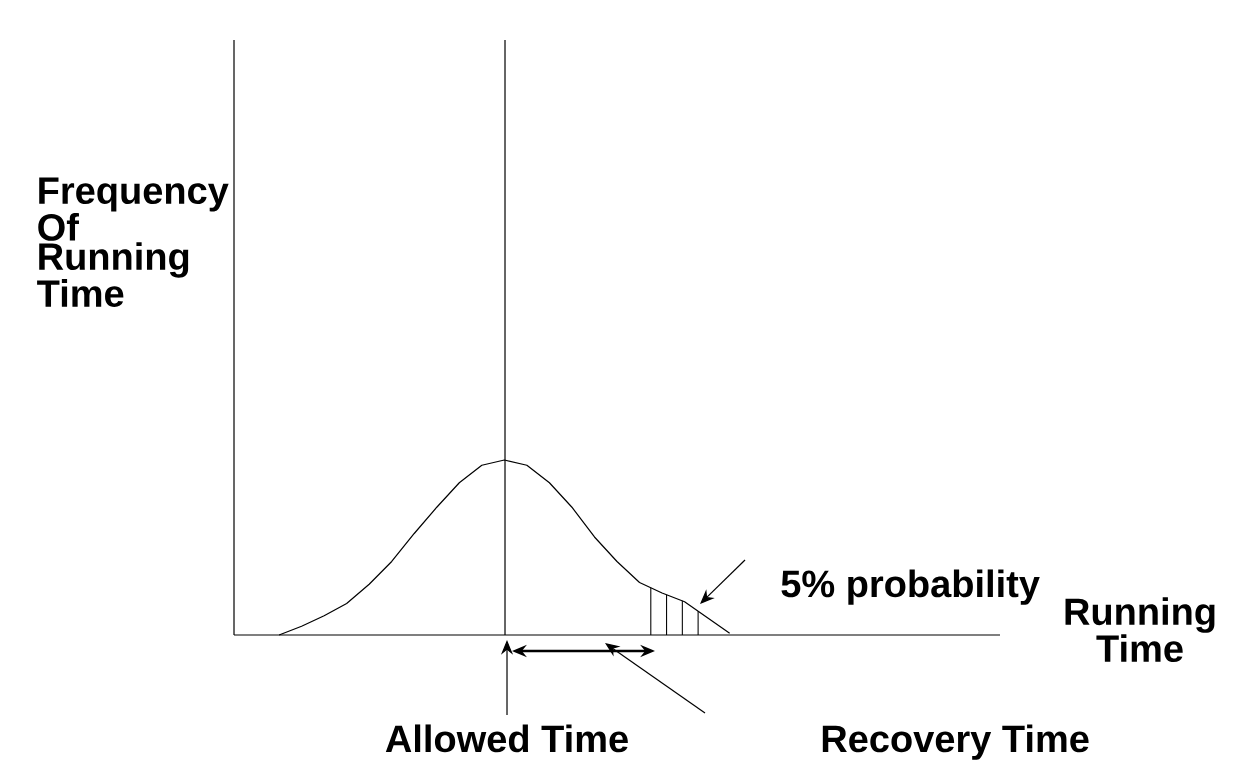 Image resolution: width=1240 pixels, height=771 pixels. I want to click on annotation: 5% probability, so click(910, 587).